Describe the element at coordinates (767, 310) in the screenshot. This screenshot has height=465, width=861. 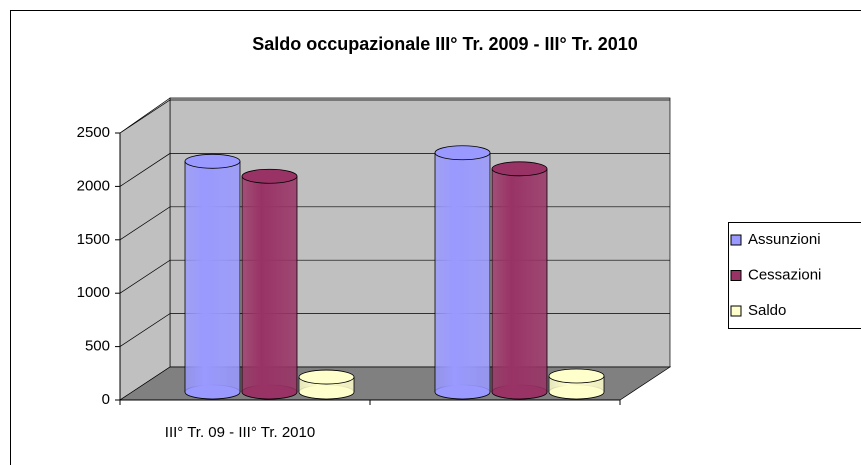
I see `legend-label: Saldo` at that location.